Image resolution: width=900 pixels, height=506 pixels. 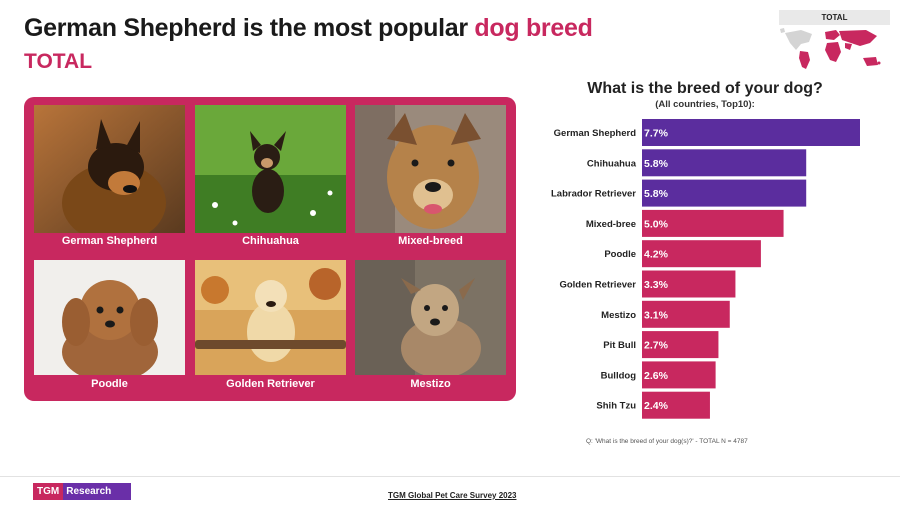 I want to click on tile-label: German Shepherd, so click(x=109, y=241).